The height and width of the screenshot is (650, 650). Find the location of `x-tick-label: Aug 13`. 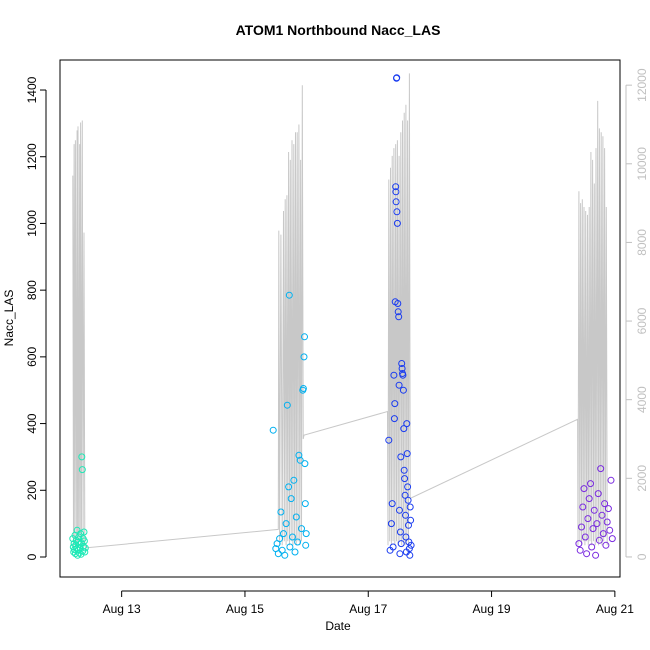

x-tick-label: Aug 13 is located at coordinates (122, 609).